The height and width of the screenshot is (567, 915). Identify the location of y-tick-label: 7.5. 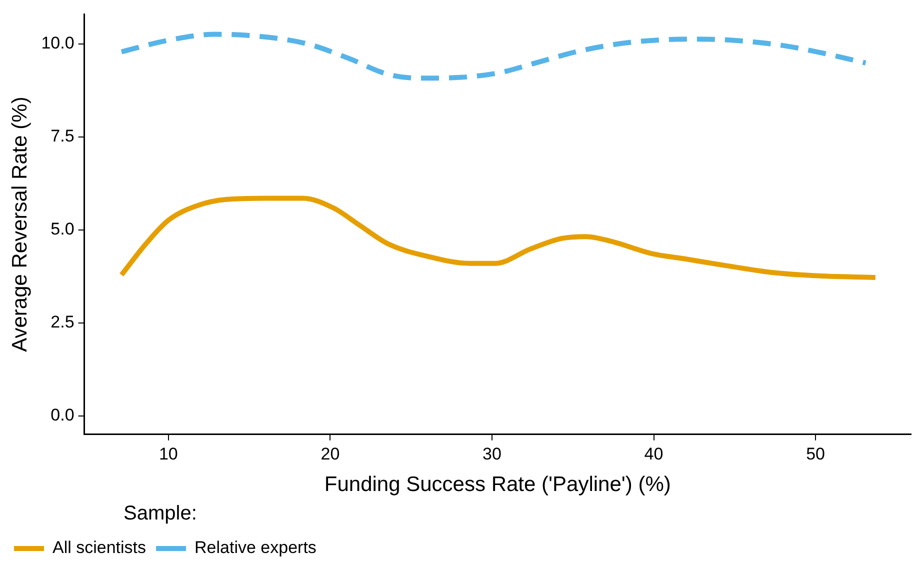
(62, 136).